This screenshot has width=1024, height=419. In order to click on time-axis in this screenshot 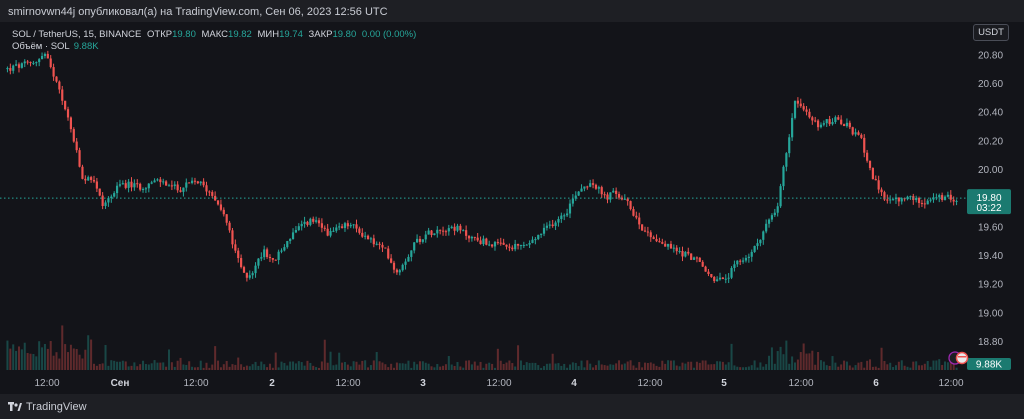, I will do `click(483, 382)`.